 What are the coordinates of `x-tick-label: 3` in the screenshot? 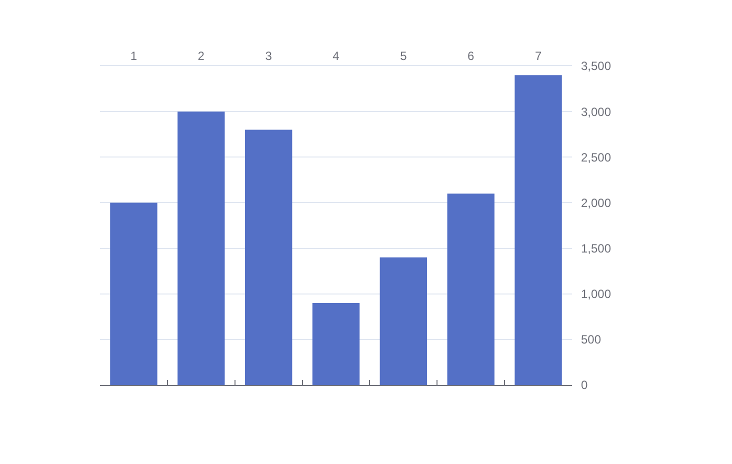 It's located at (268, 56).